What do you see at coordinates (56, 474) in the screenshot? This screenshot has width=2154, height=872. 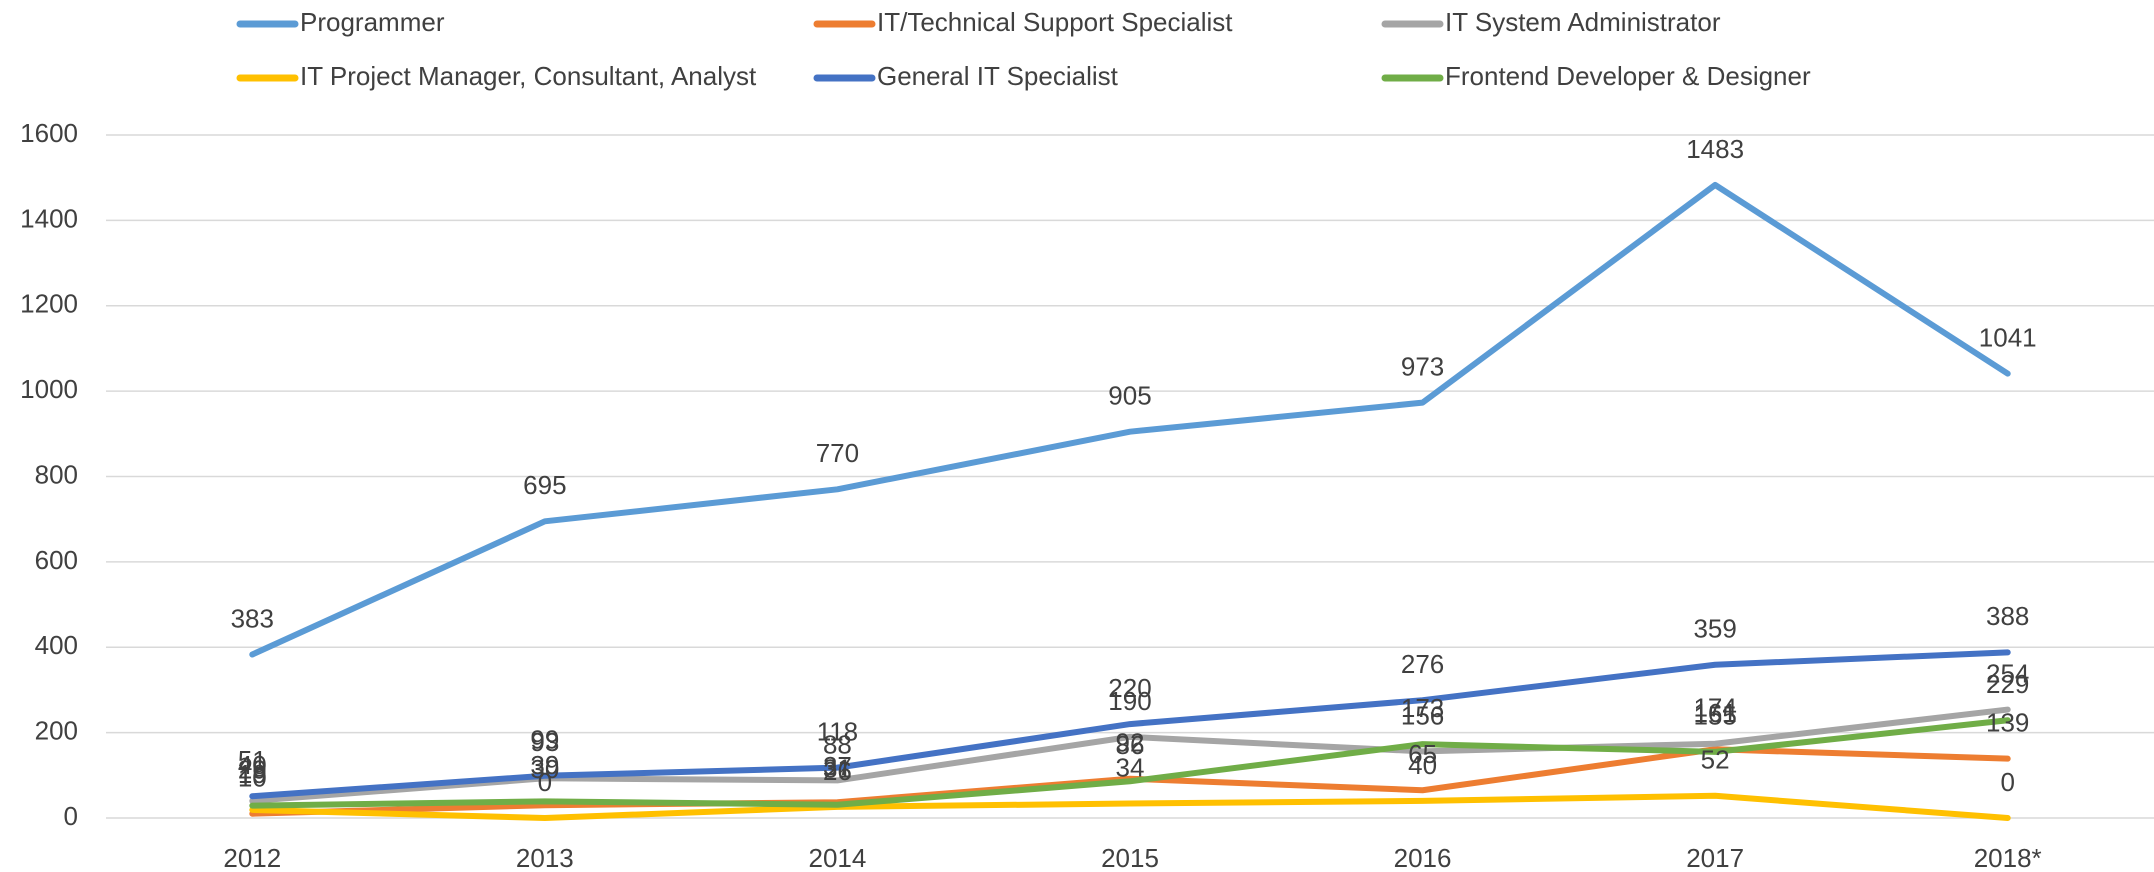 I see `y-tick-label: 800` at bounding box center [56, 474].